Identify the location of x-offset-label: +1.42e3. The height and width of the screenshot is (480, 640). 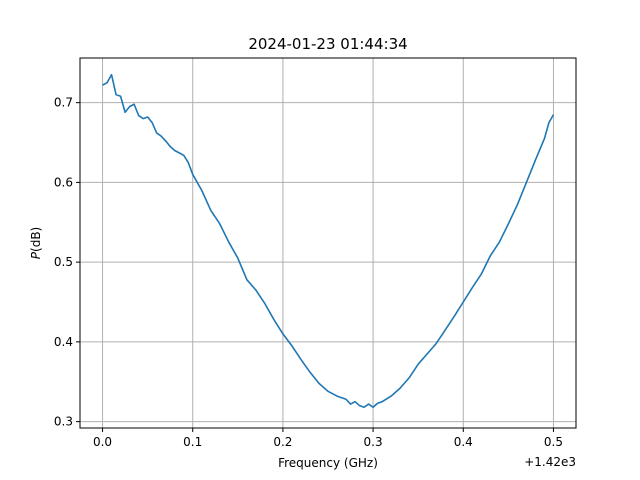
(550, 462).